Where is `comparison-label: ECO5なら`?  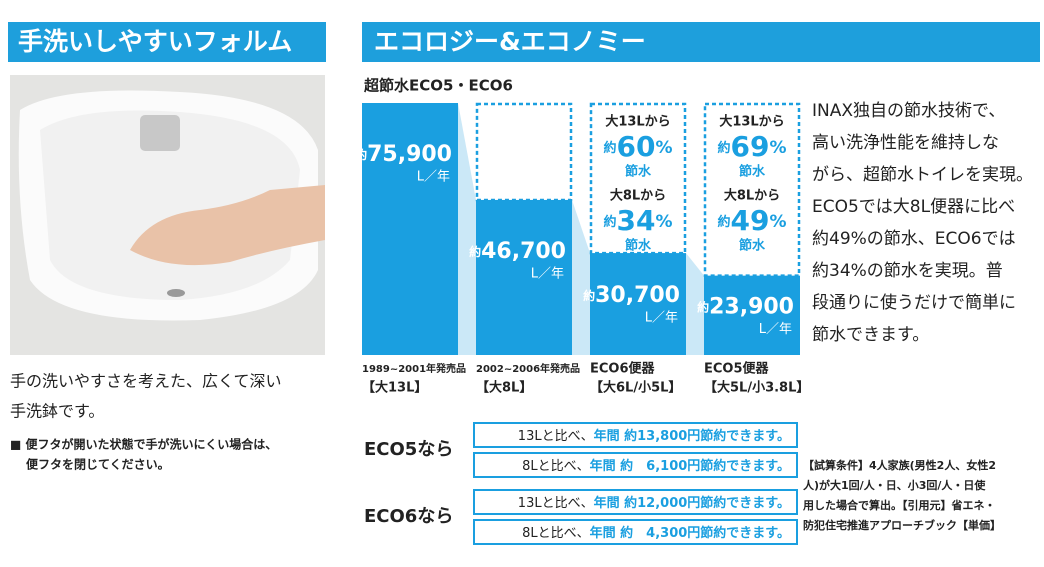
comparison-label: ECO5なら is located at coordinates (408, 449).